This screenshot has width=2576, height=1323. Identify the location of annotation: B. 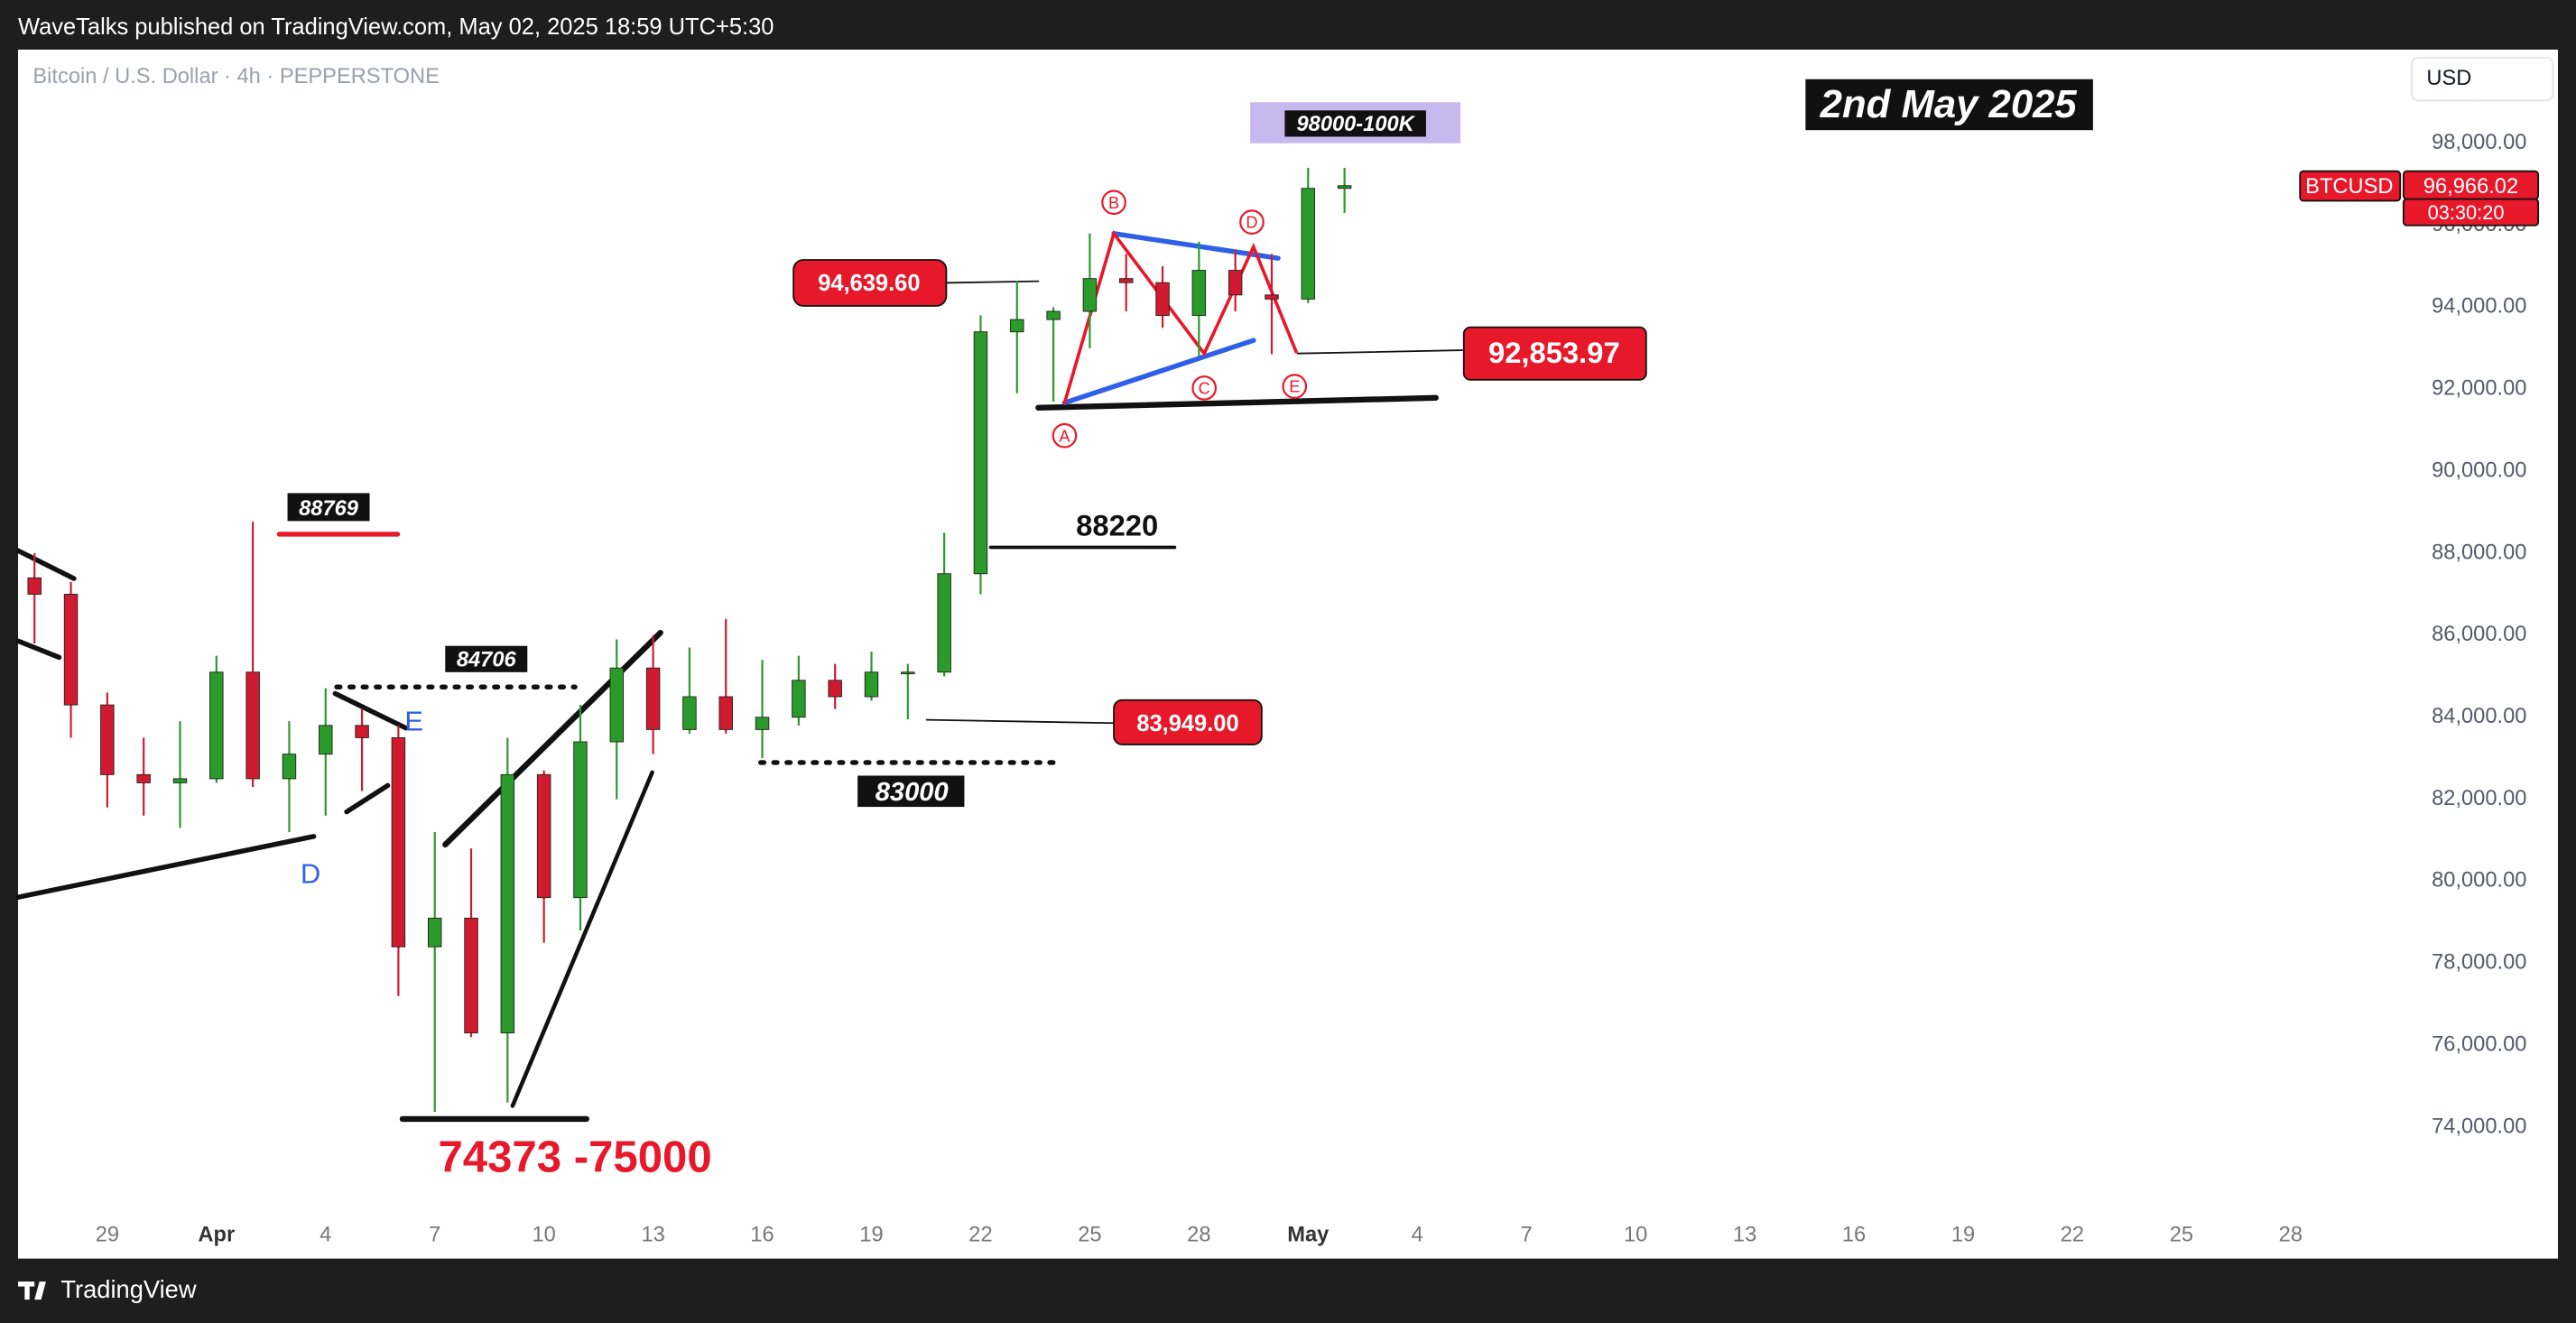
(1113, 203).